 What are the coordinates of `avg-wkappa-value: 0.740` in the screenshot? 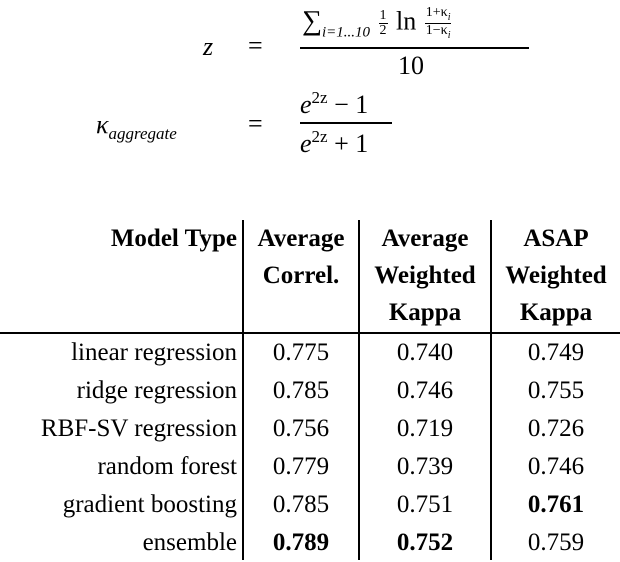 It's located at (425, 352).